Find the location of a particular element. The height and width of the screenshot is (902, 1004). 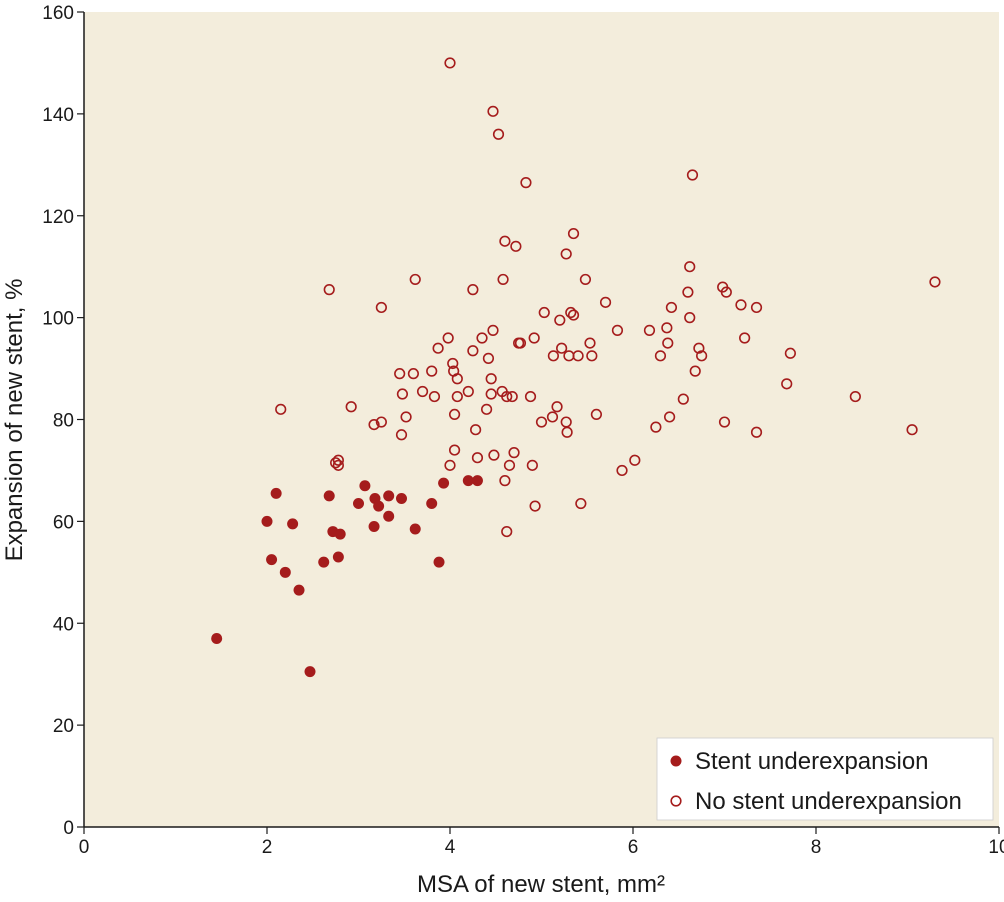

x-axis-label: MSA of new stent, mm² is located at coordinates (541, 884).